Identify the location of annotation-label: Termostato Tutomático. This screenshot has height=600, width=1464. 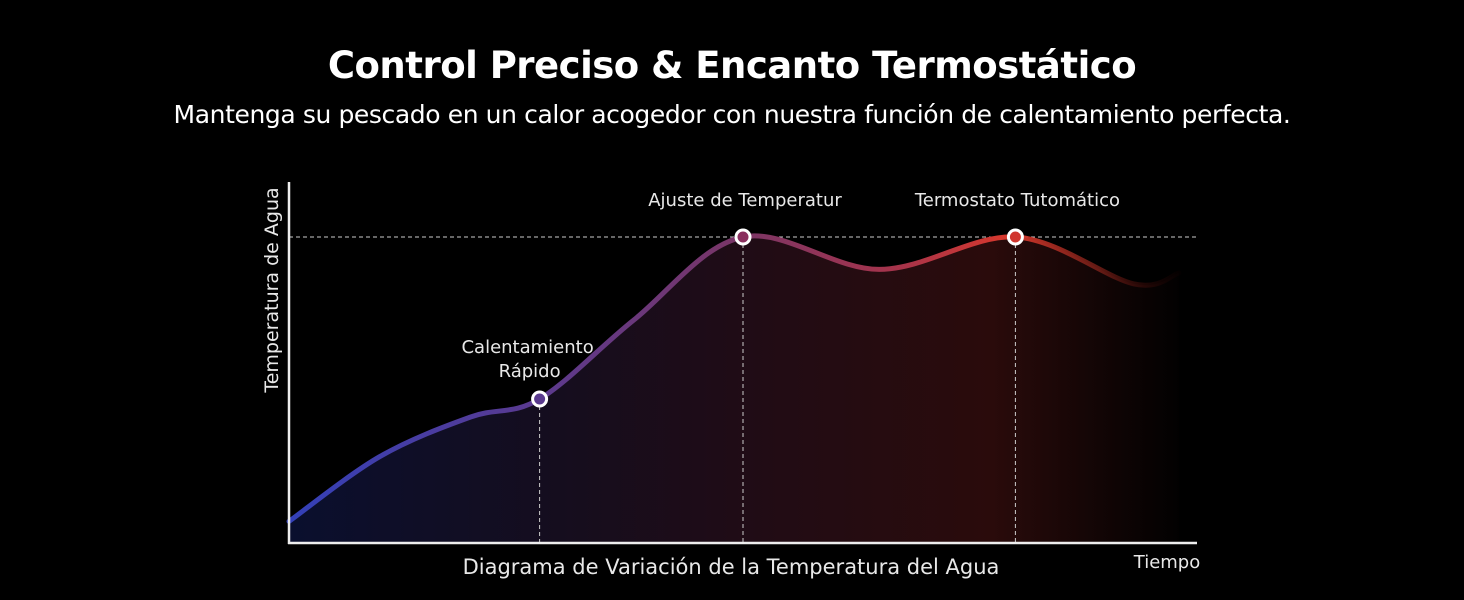
(1017, 200).